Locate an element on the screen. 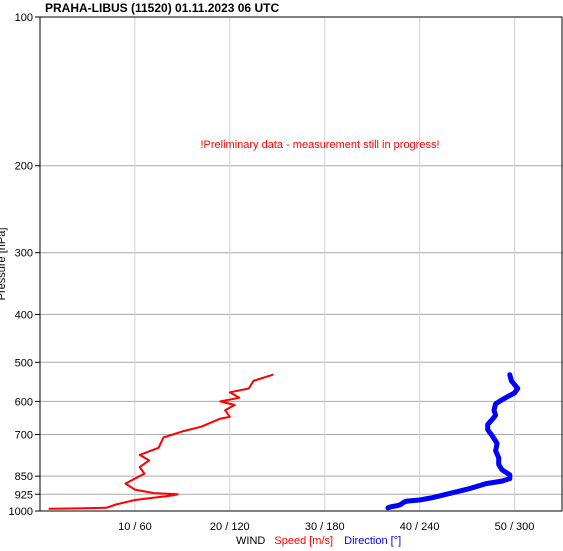 The height and width of the screenshot is (551, 563). y-tick-label: 300 is located at coordinates (24, 254).